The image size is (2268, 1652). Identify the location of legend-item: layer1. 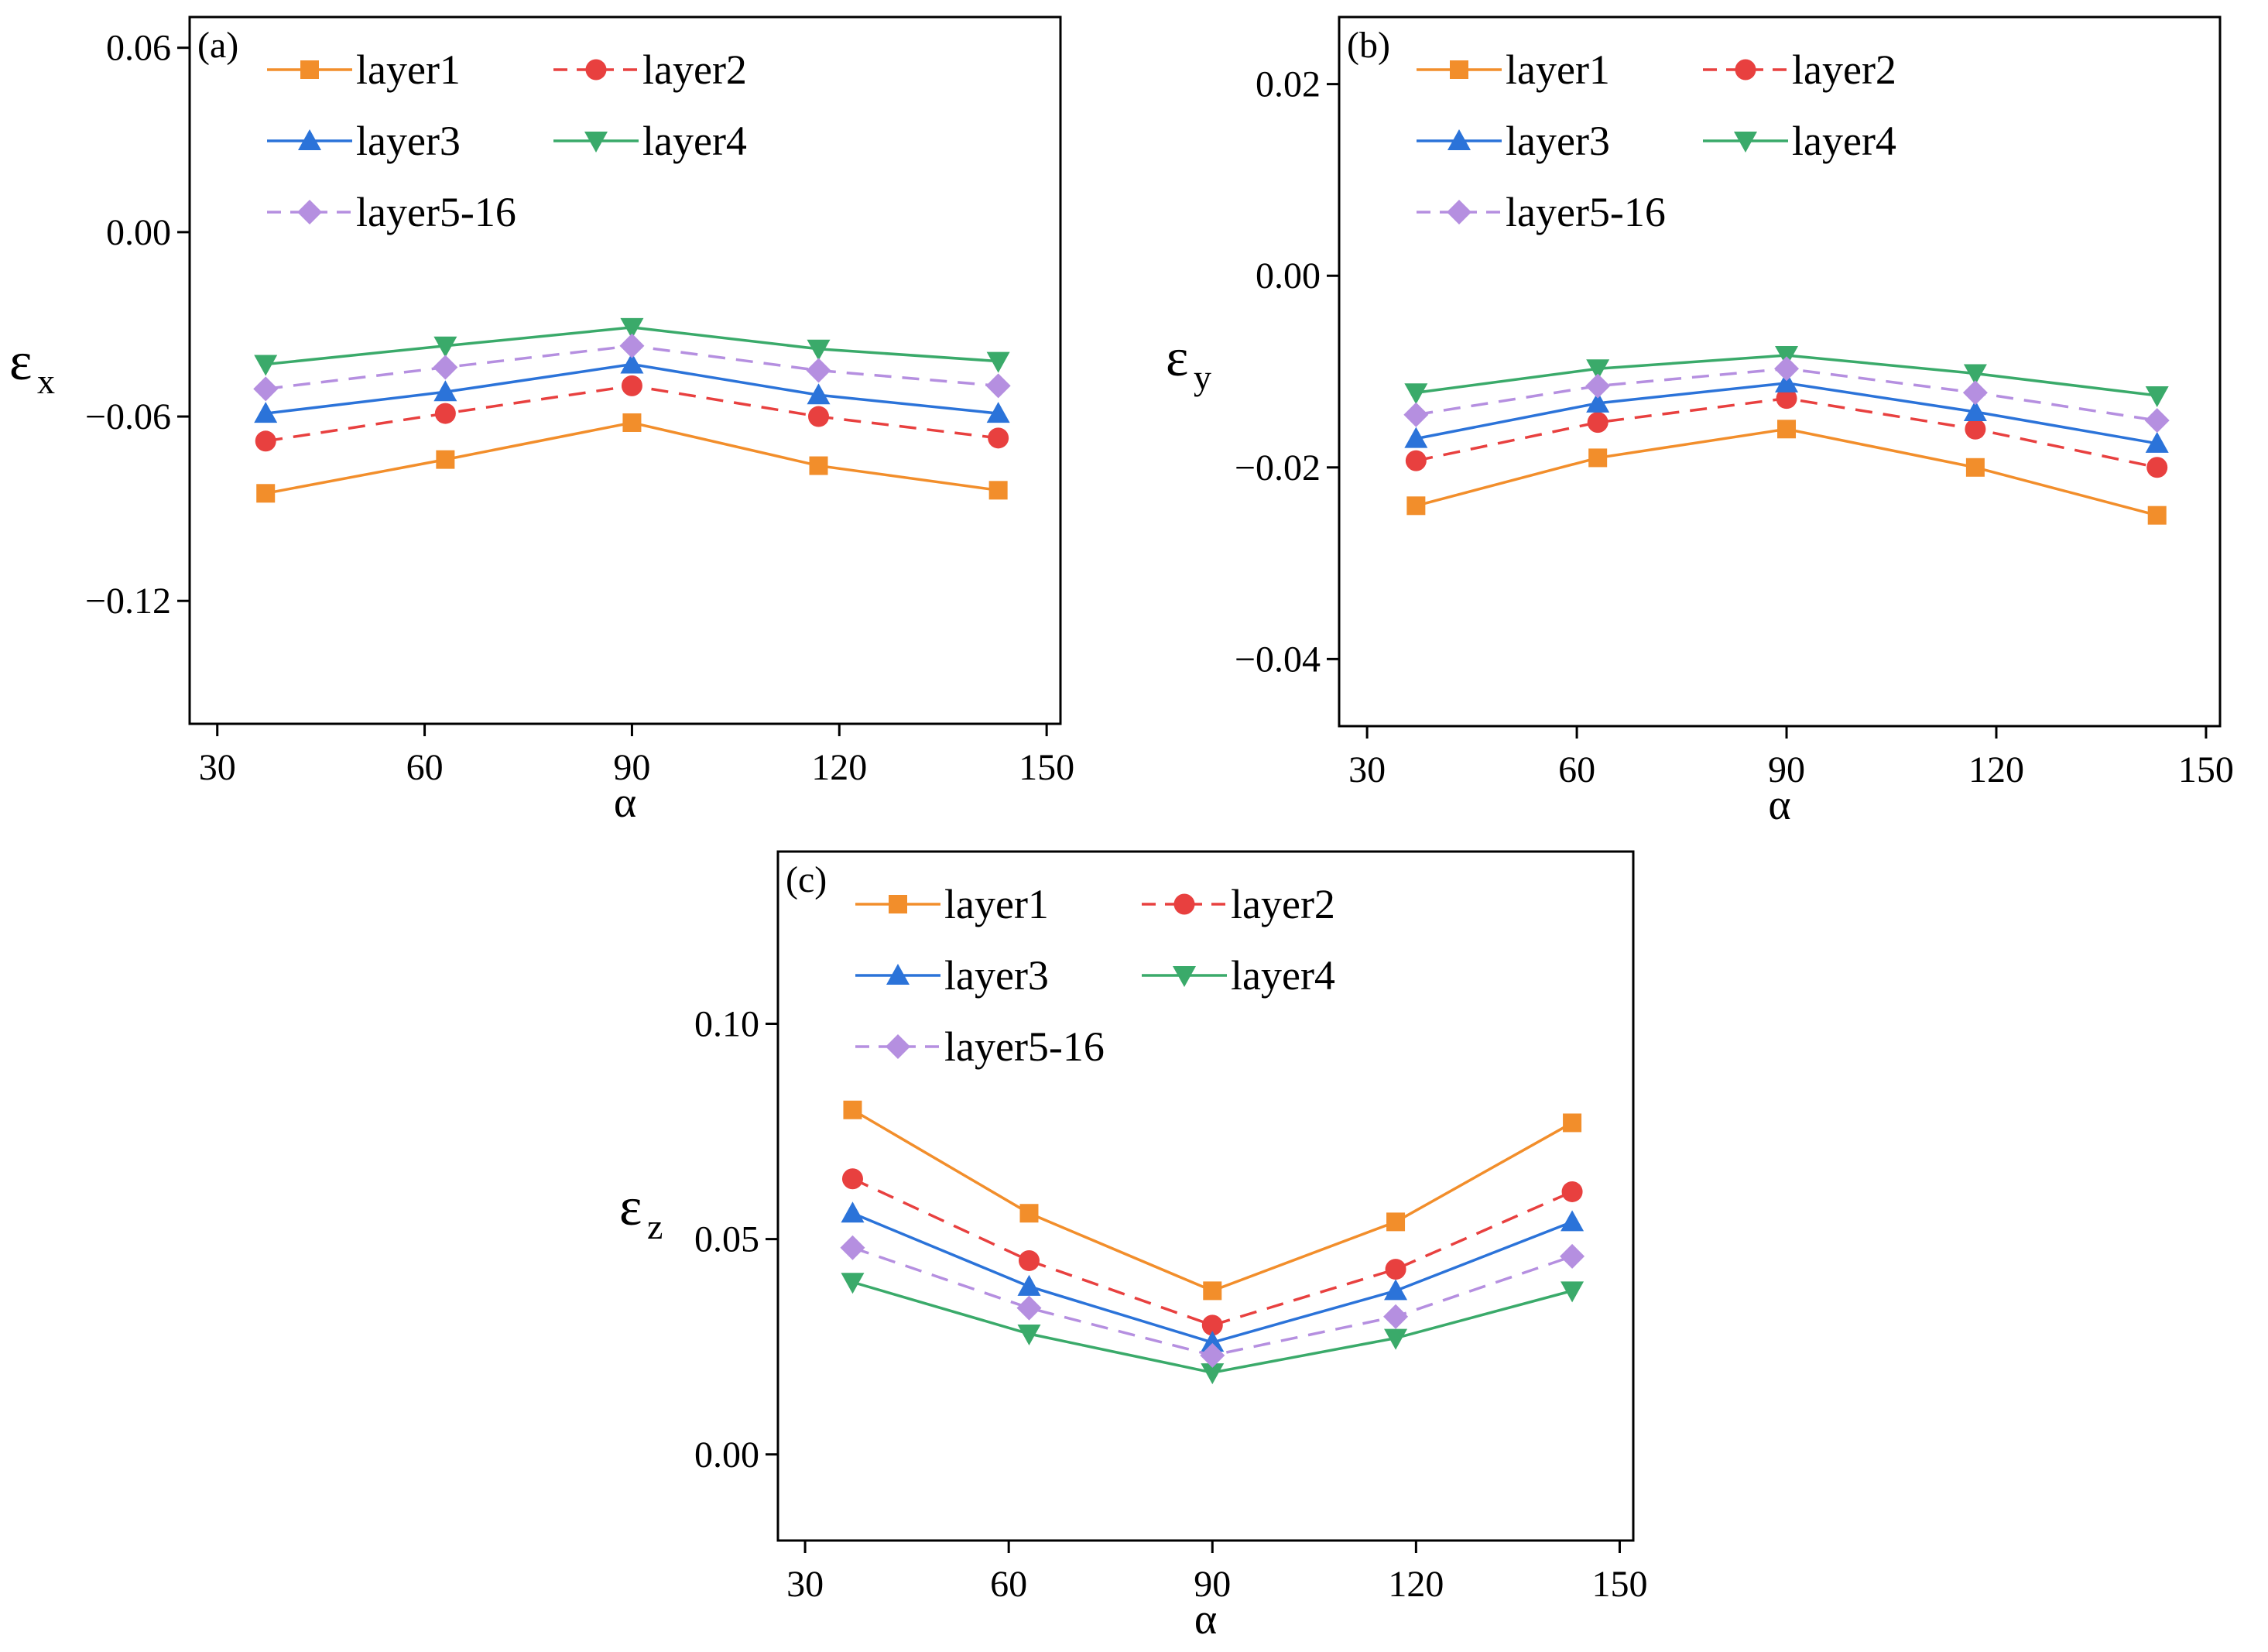
(952, 904).